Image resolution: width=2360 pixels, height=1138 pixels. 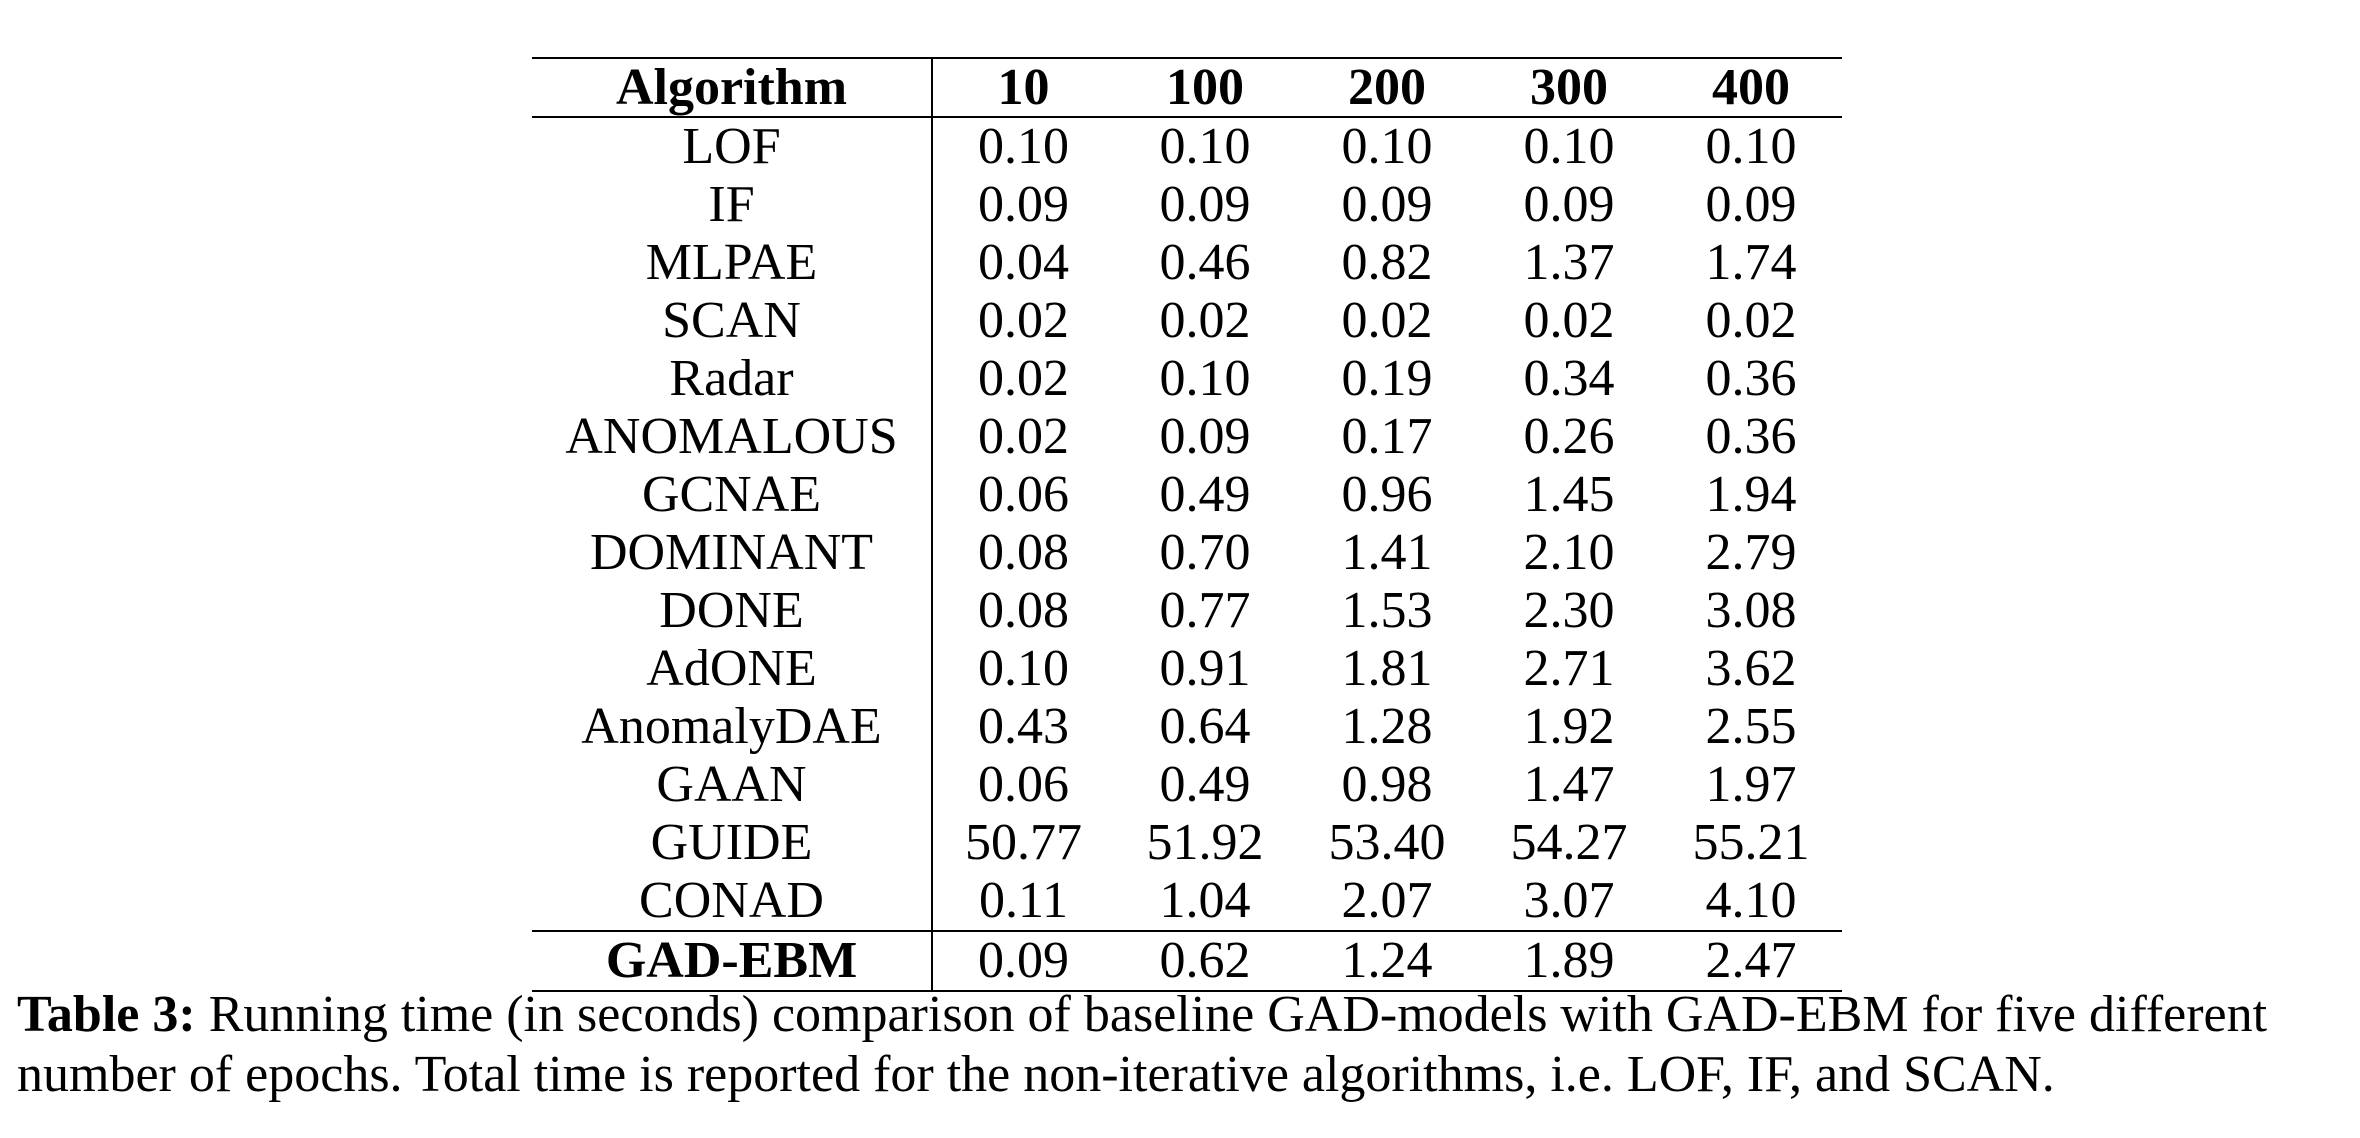 I want to click on table-cell: 53.40, so click(x=1387, y=842).